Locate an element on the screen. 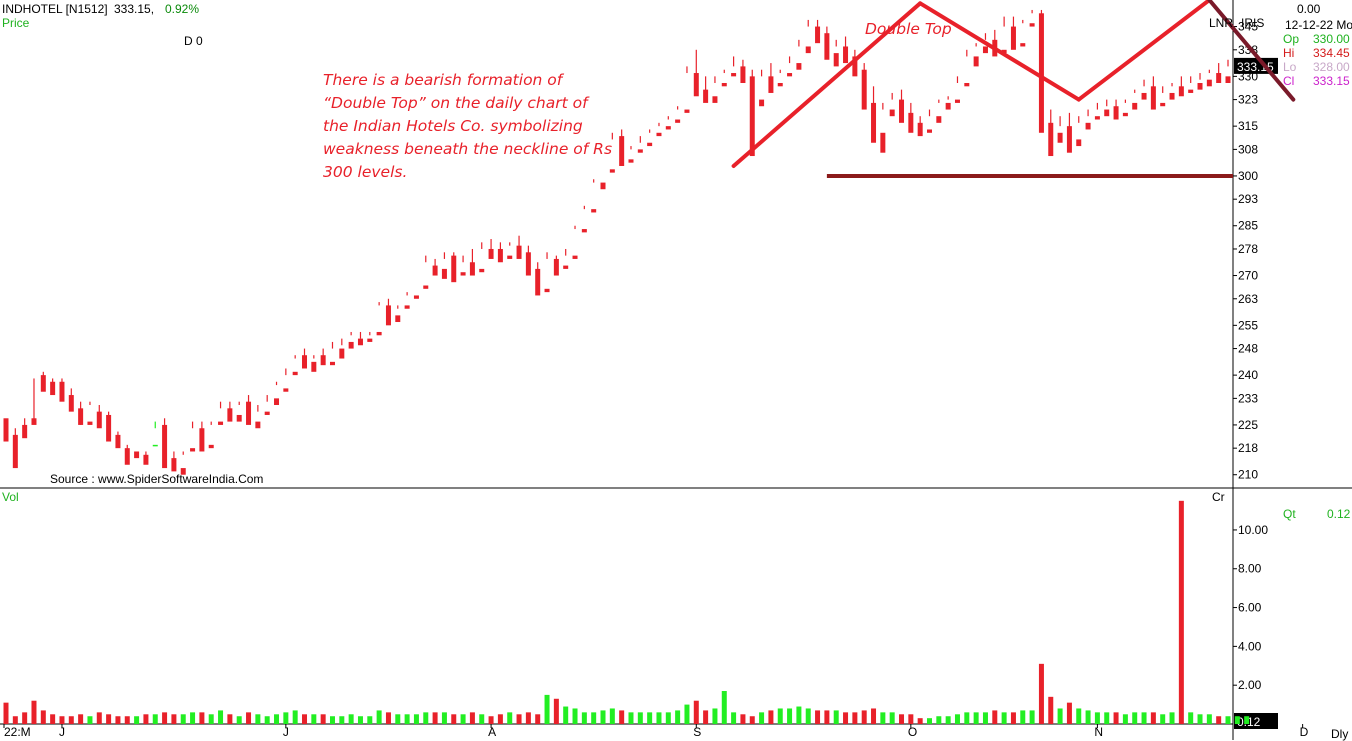 The width and height of the screenshot is (1352, 741). lo-value: 328.00 is located at coordinates (1331, 67).